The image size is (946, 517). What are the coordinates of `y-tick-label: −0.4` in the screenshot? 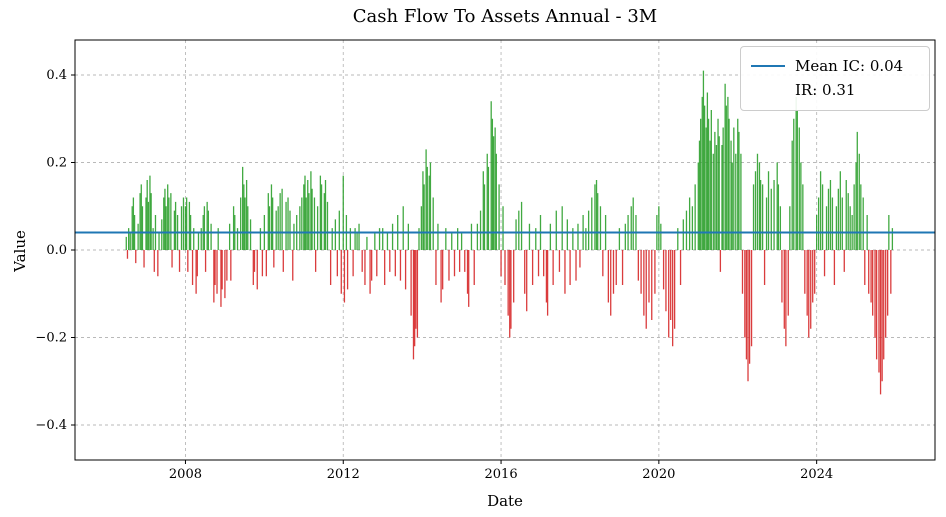 It's located at (51, 425).